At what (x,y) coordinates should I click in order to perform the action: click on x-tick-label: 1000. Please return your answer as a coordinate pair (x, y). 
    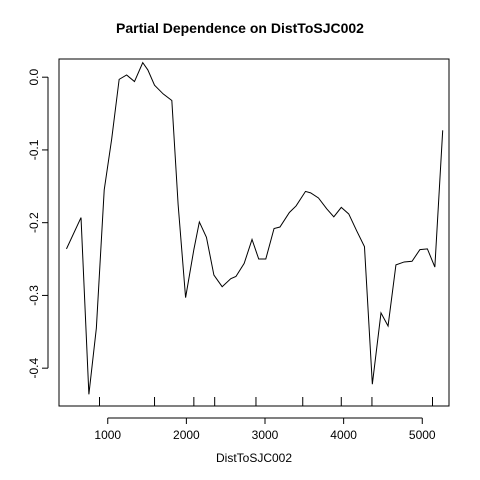
    Looking at the image, I should click on (107, 435).